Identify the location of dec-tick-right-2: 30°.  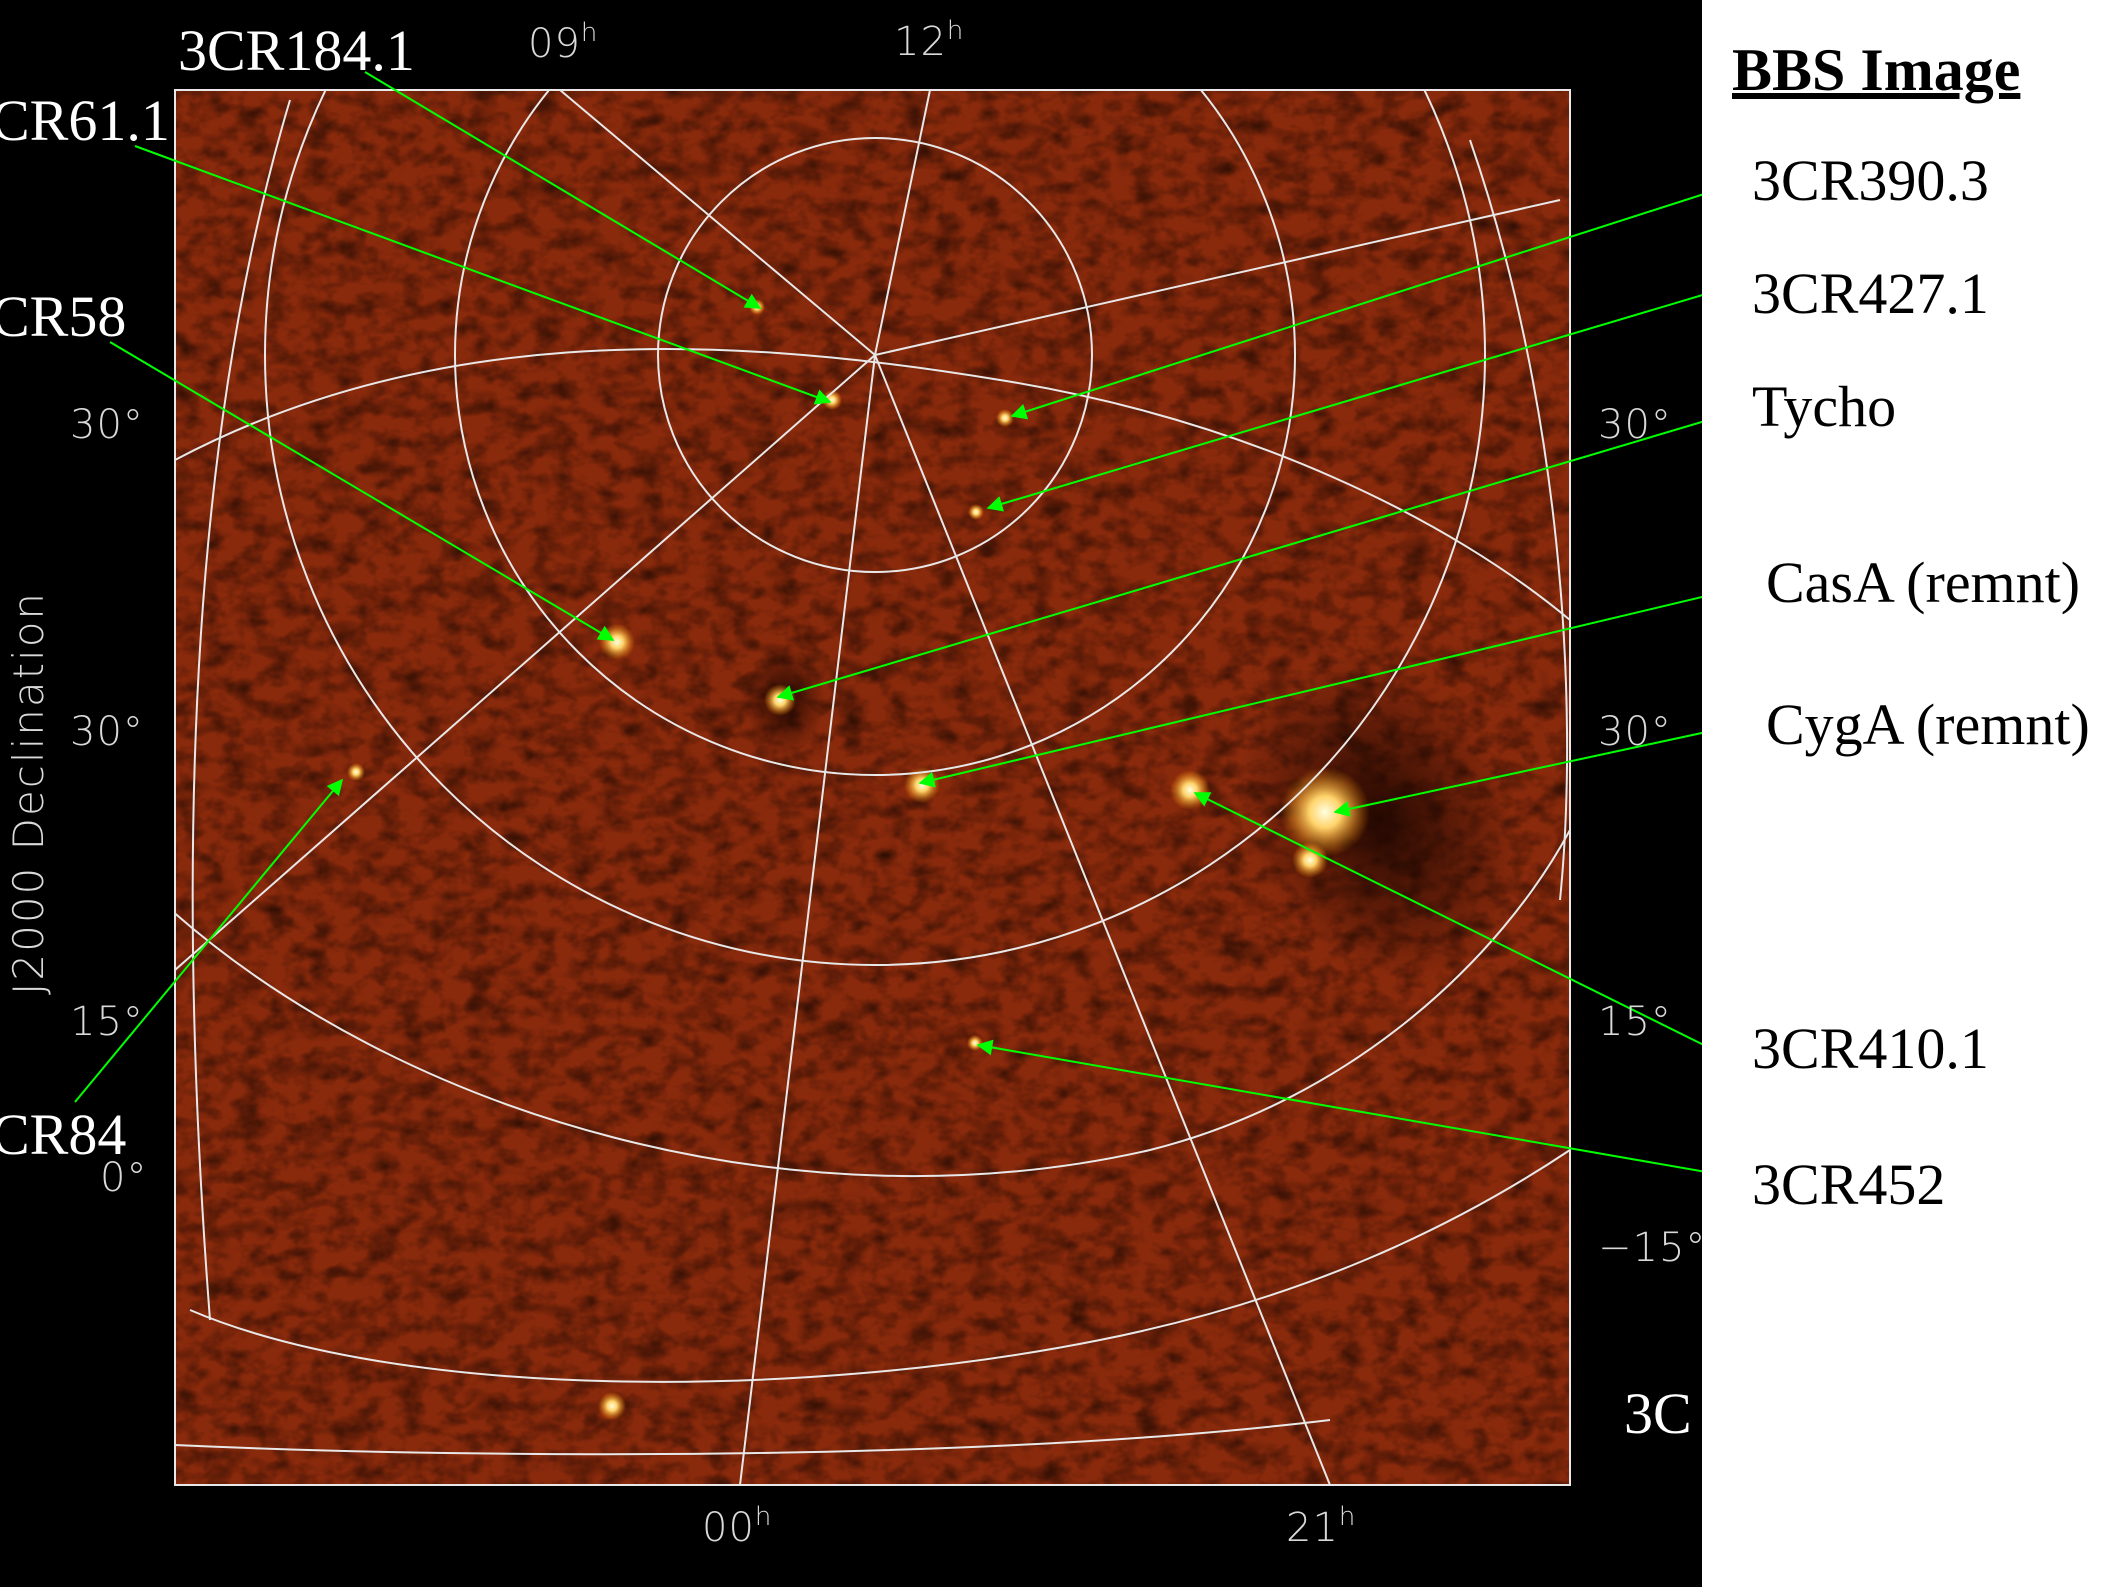
(1635, 732).